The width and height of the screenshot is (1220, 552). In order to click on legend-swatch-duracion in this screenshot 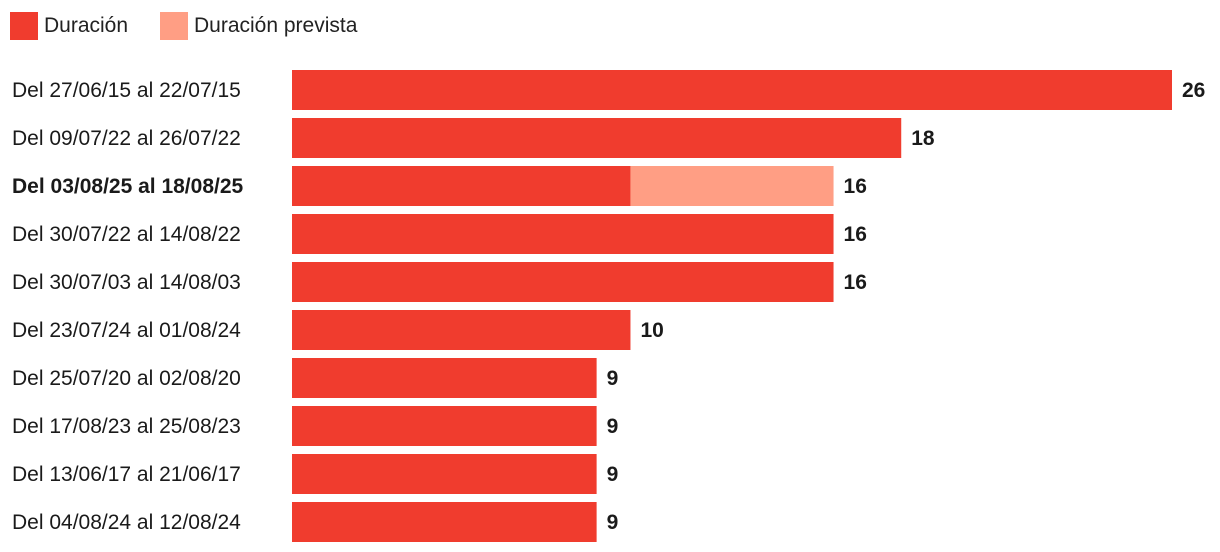, I will do `click(24, 26)`.